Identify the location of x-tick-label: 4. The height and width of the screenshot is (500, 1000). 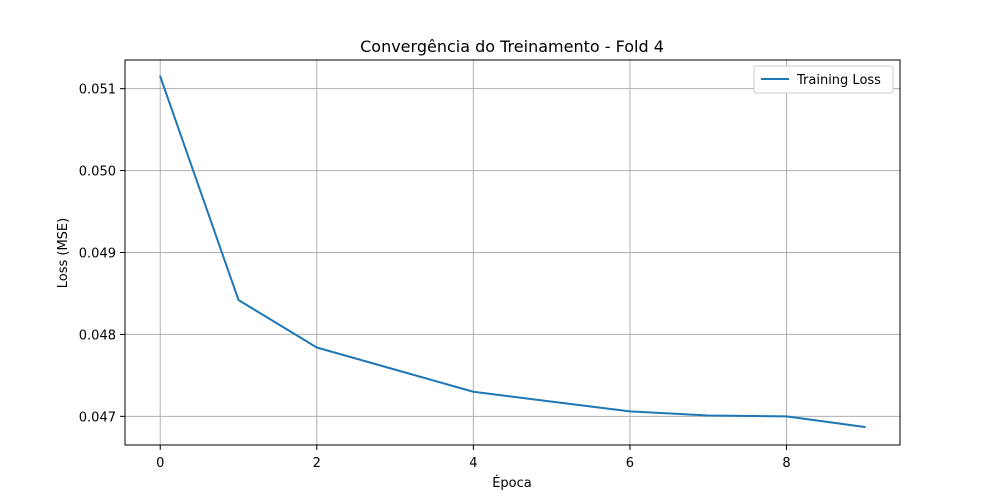
(473, 463).